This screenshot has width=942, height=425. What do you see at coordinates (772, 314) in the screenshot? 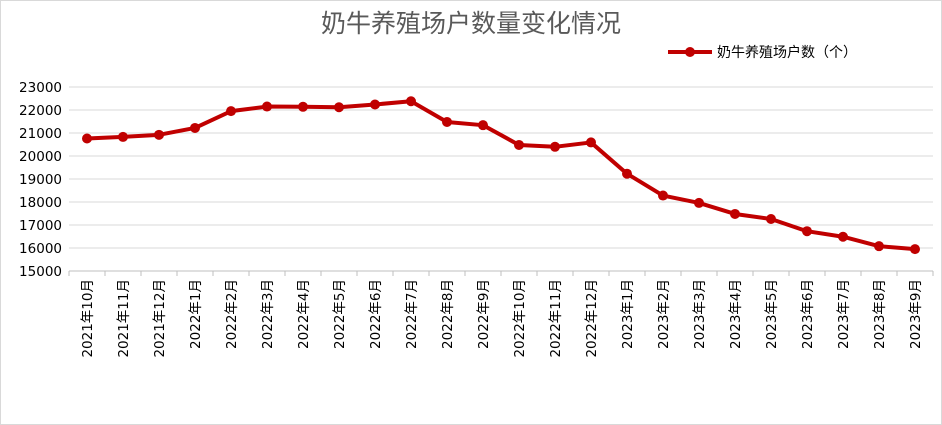
I see `x-tick-label: 2023年5月` at bounding box center [772, 314].